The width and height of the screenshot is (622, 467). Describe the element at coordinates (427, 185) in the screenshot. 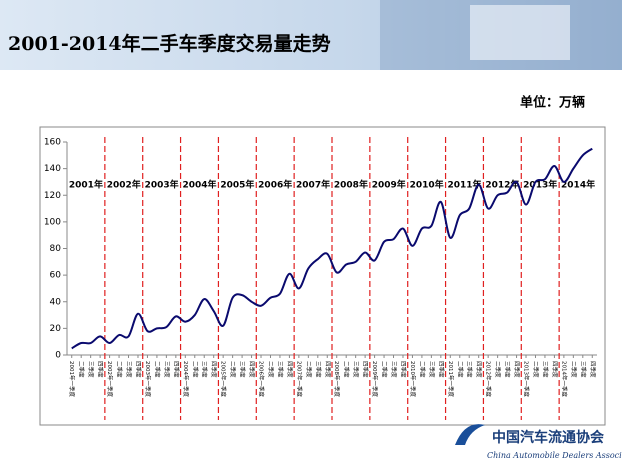

I see `year-label: 2010年` at that location.